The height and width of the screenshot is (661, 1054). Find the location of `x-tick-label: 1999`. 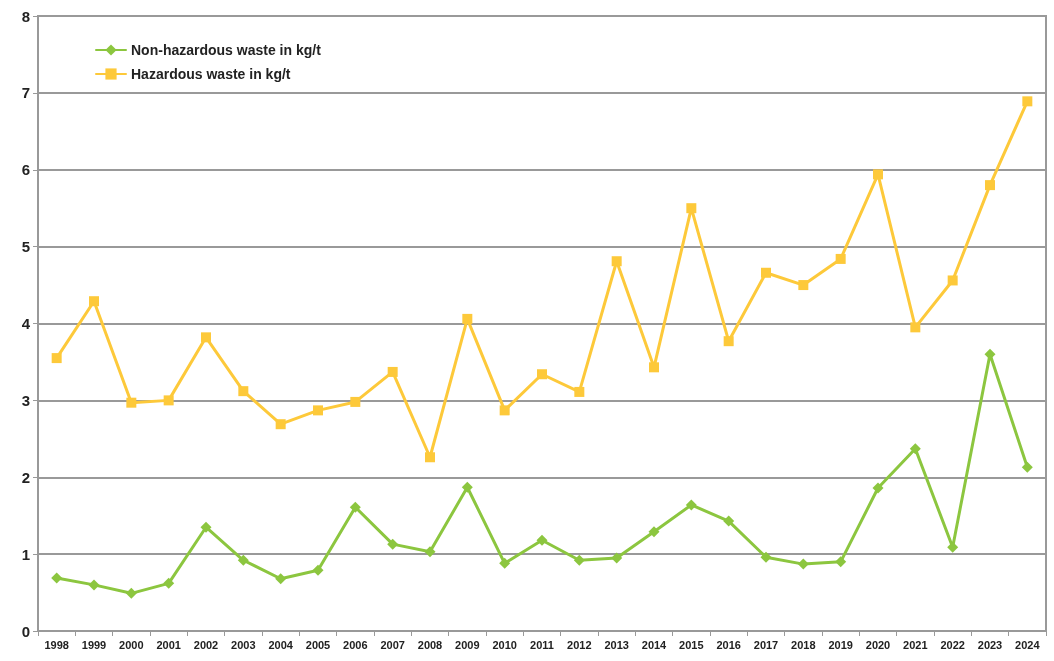

x-tick-label: 1999 is located at coordinates (94, 644).